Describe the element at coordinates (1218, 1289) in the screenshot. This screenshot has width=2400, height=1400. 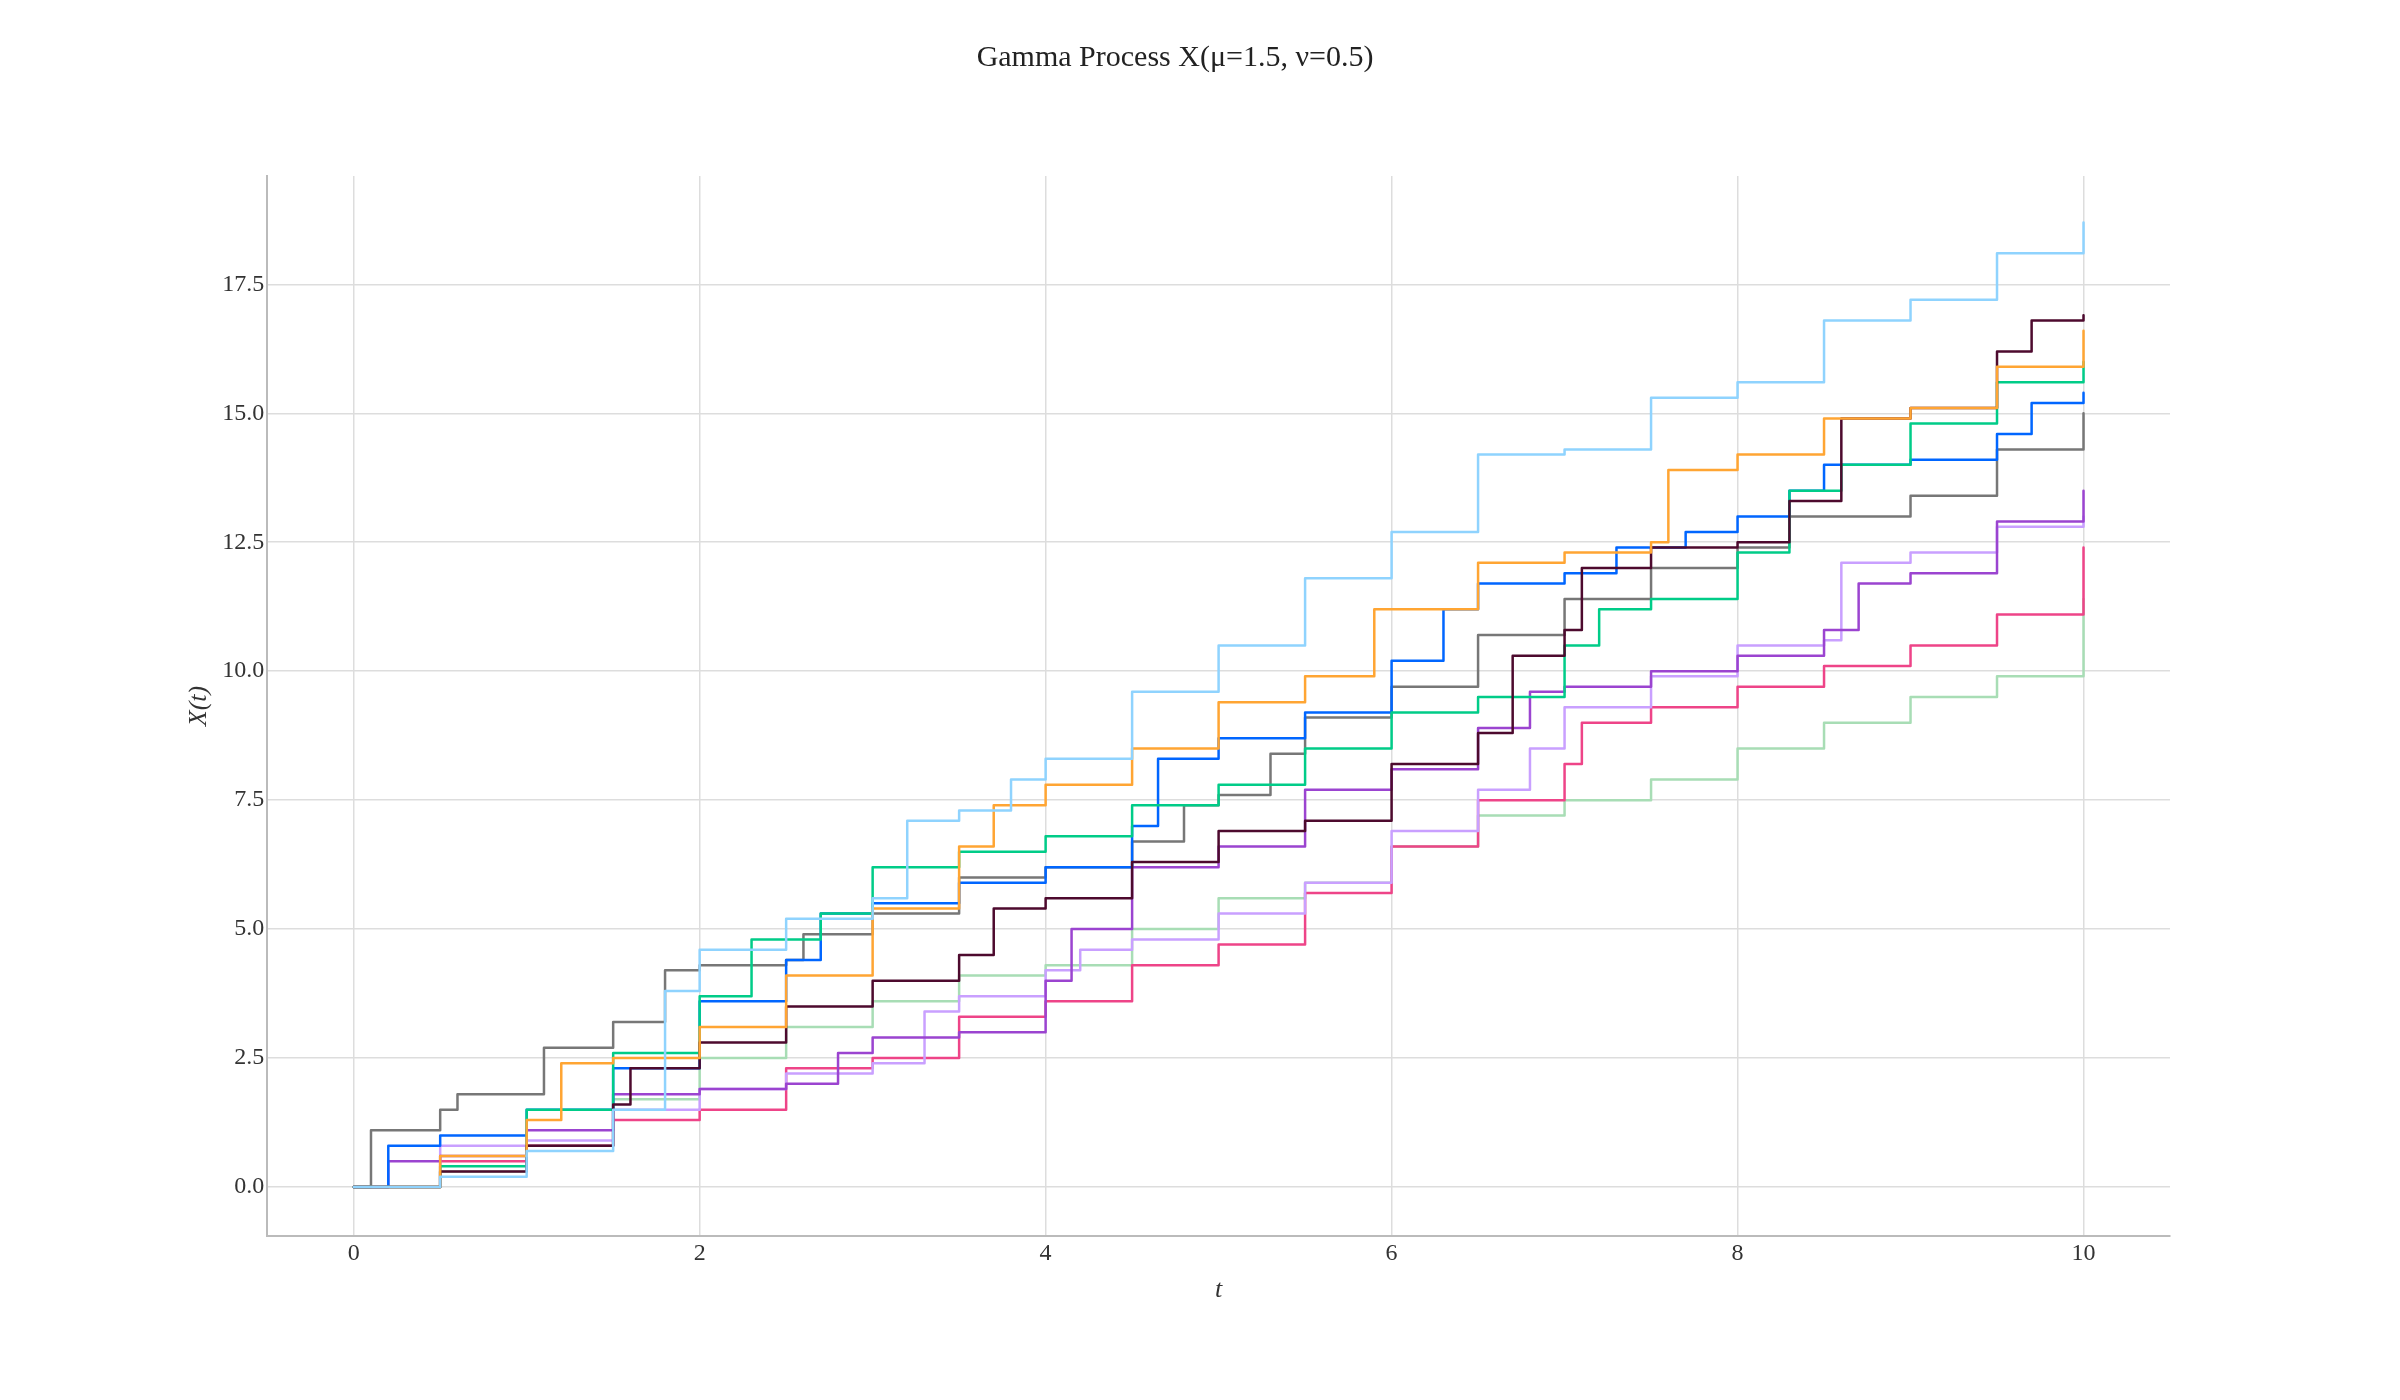
I see `x-axis-title: t` at that location.